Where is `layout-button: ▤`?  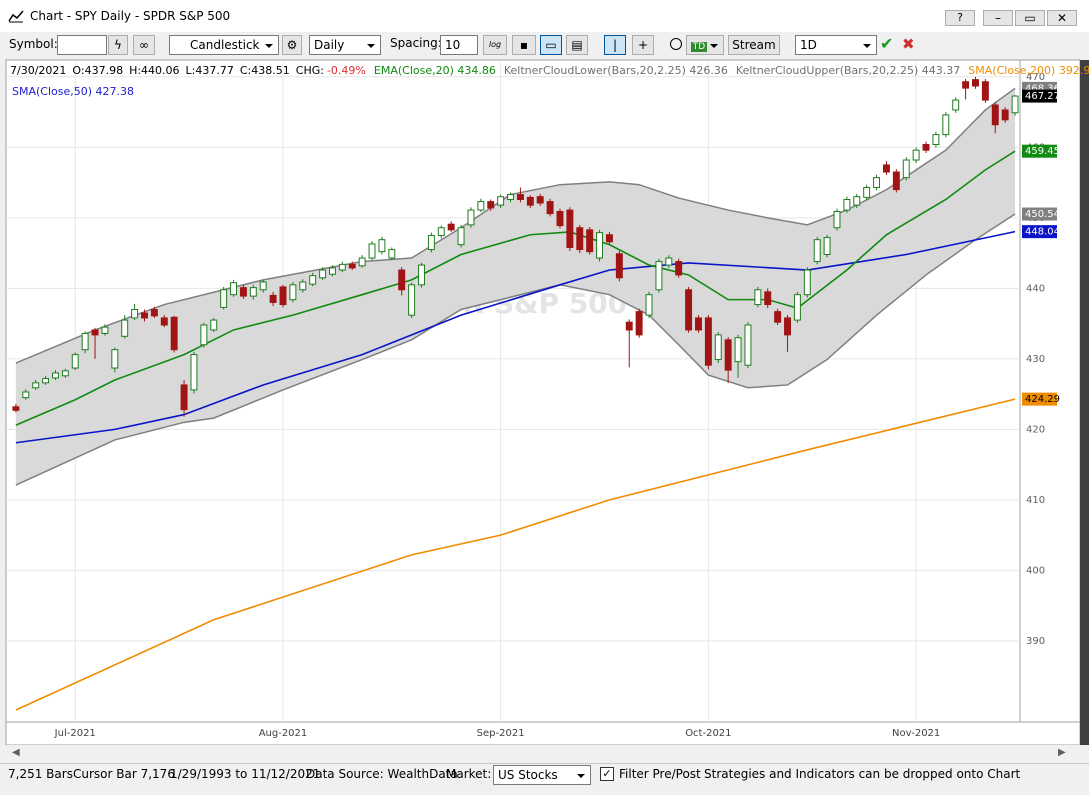
layout-button: ▤ is located at coordinates (577, 45).